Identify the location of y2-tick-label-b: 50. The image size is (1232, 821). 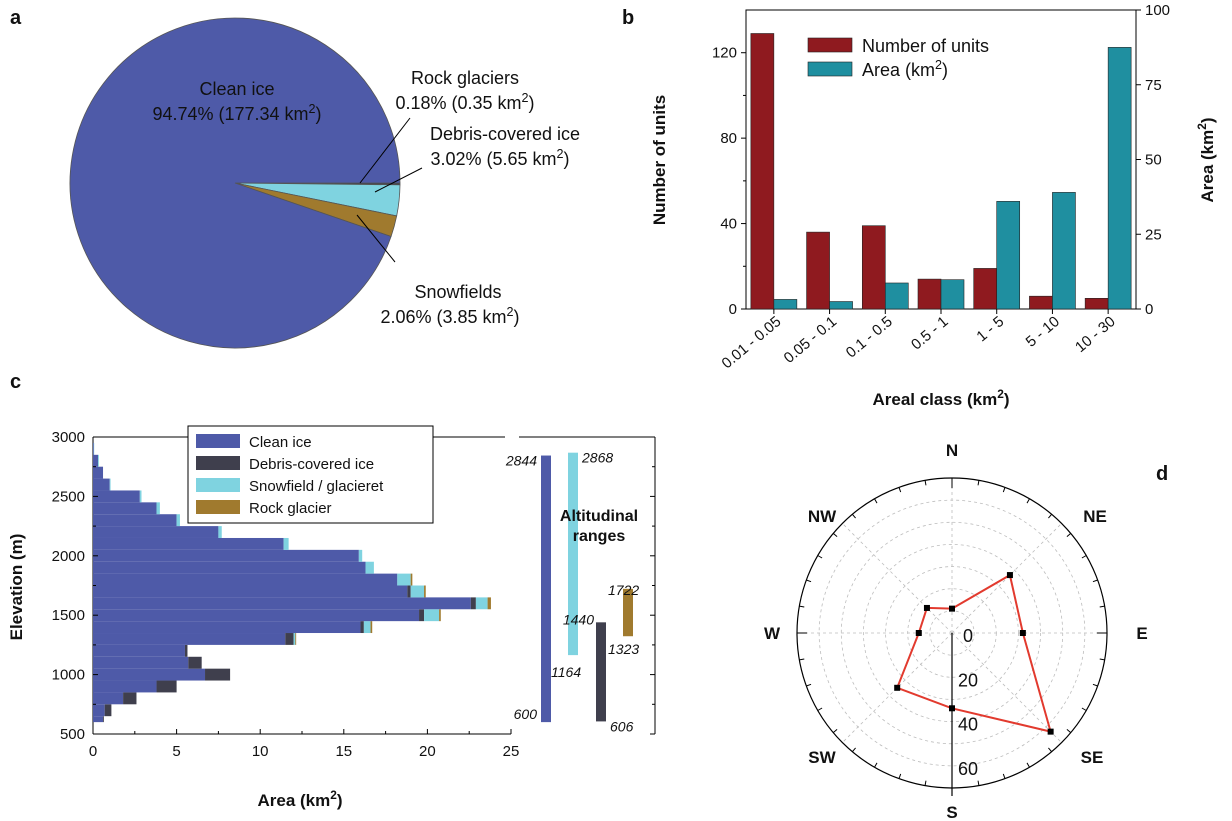
(1153, 160).